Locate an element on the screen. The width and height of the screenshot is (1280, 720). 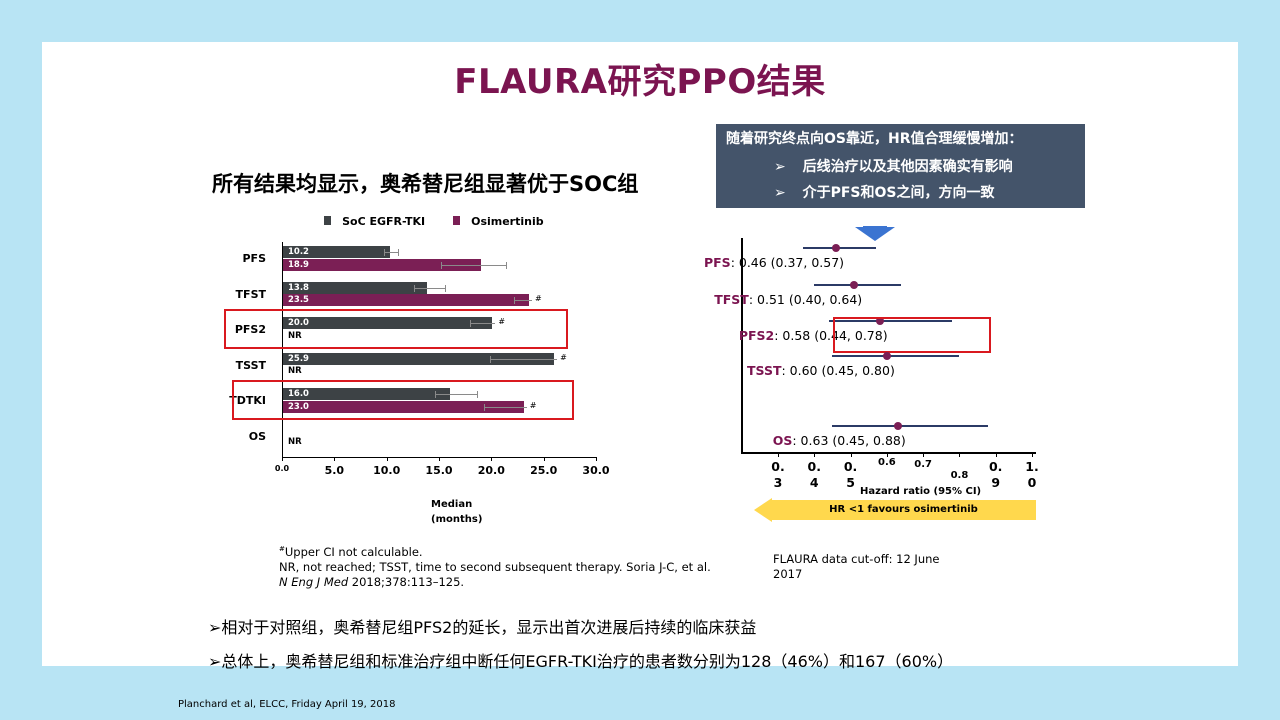
forest-x-tick-label-part: 5 is located at coordinates (850, 482).